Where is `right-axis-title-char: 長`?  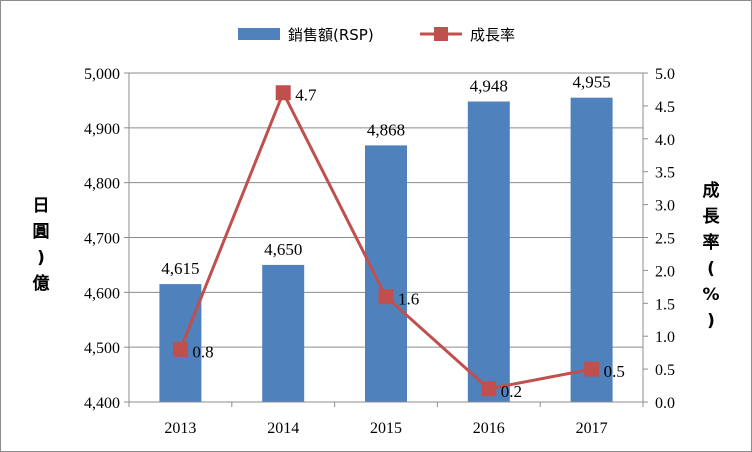
right-axis-title-char: 長 is located at coordinates (712, 217).